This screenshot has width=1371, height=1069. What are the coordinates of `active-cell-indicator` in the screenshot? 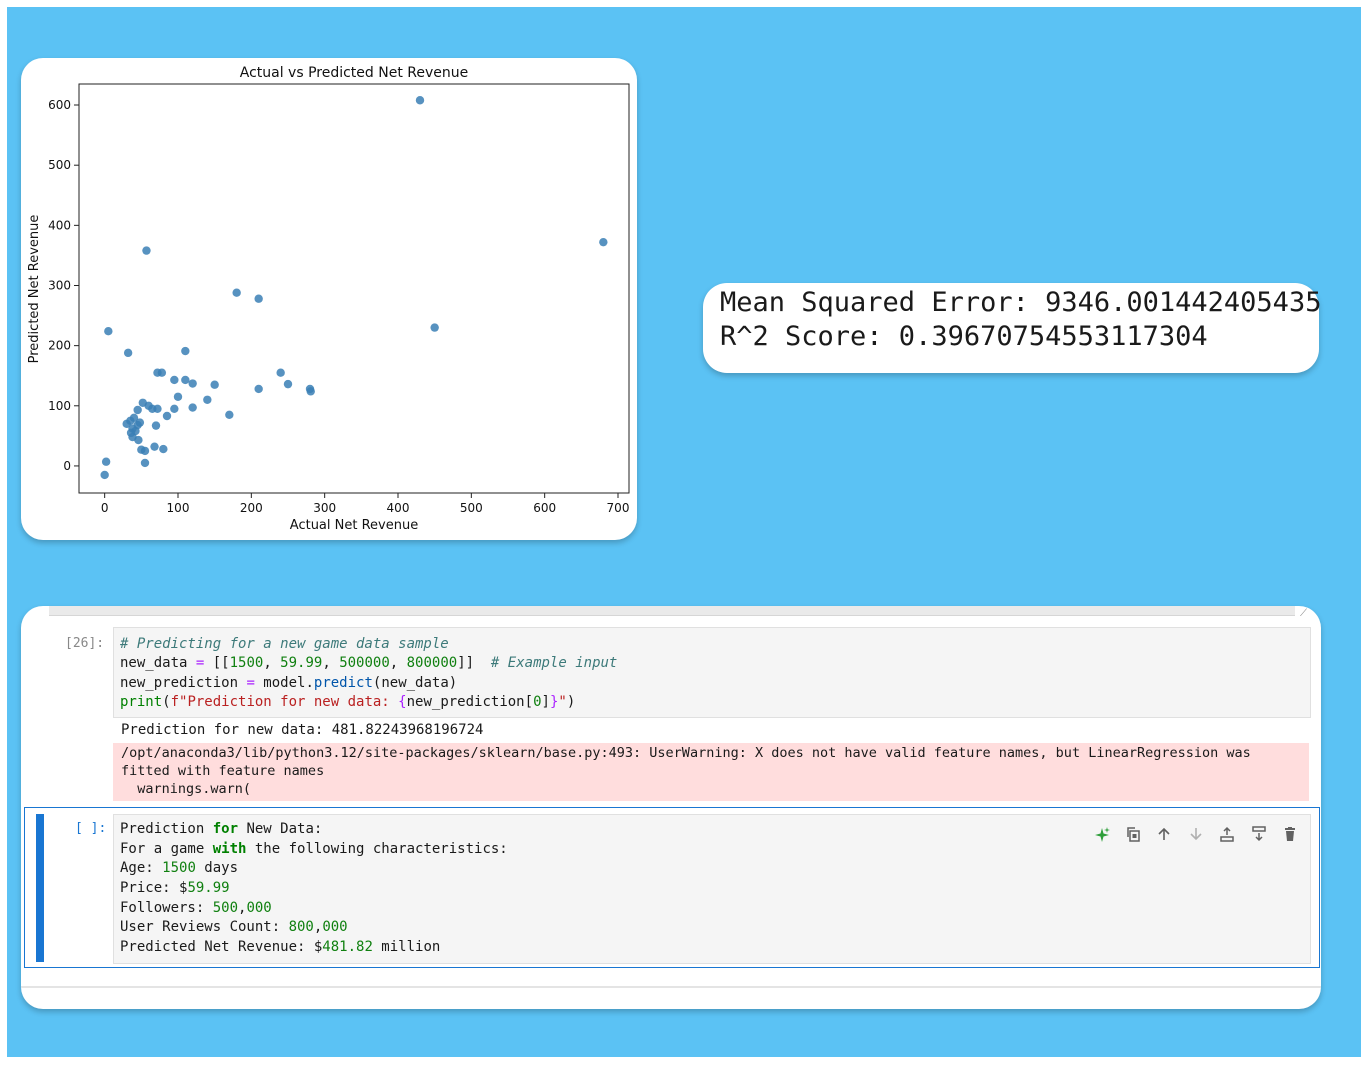 It's located at (40, 888).